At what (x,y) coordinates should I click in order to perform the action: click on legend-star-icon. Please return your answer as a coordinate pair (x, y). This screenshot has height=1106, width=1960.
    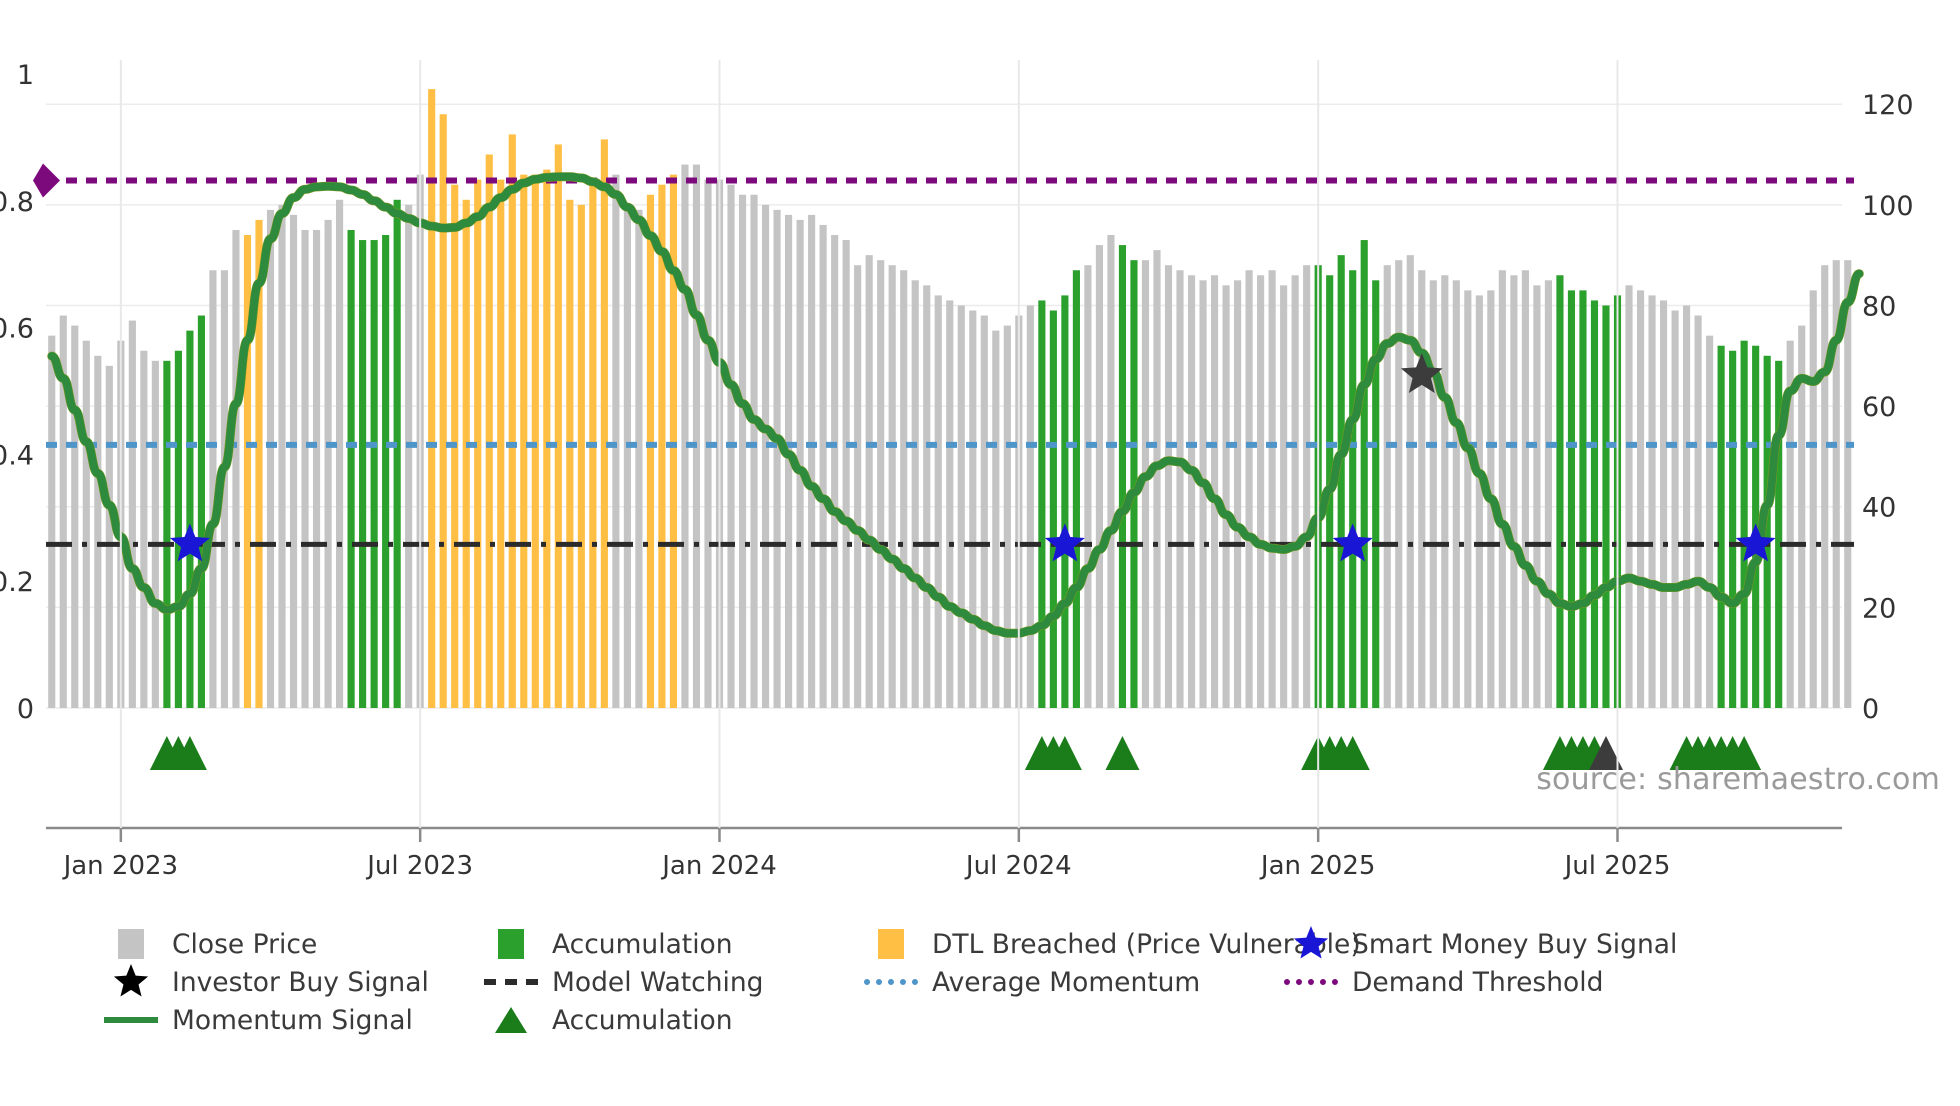
    Looking at the image, I should click on (1311, 943).